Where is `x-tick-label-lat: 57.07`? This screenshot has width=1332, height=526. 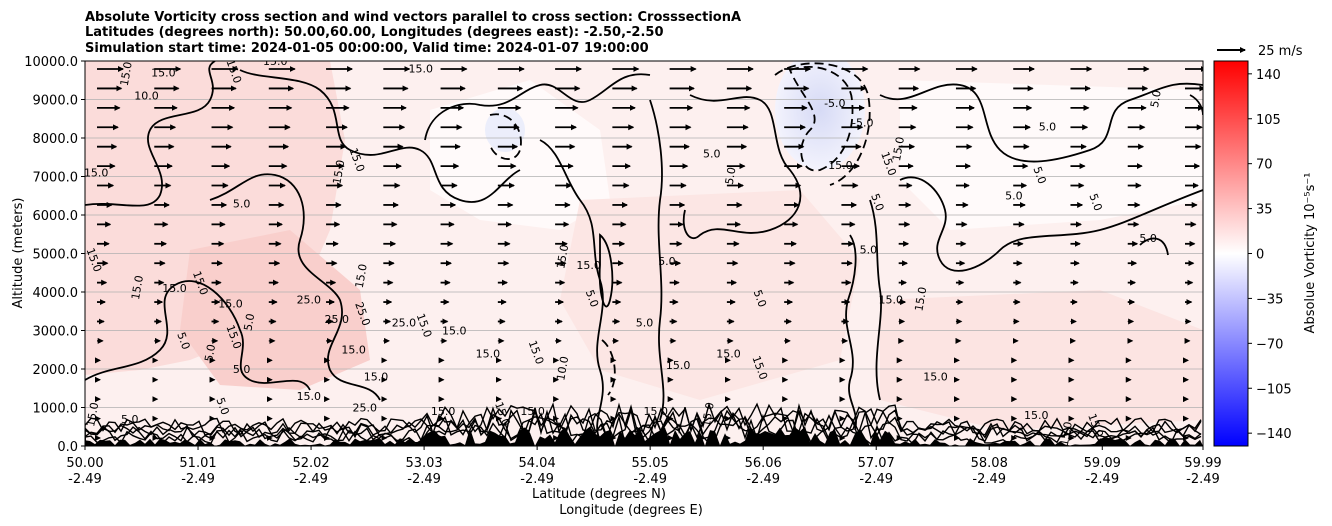
x-tick-label-lat: 57.07 is located at coordinates (876, 463).